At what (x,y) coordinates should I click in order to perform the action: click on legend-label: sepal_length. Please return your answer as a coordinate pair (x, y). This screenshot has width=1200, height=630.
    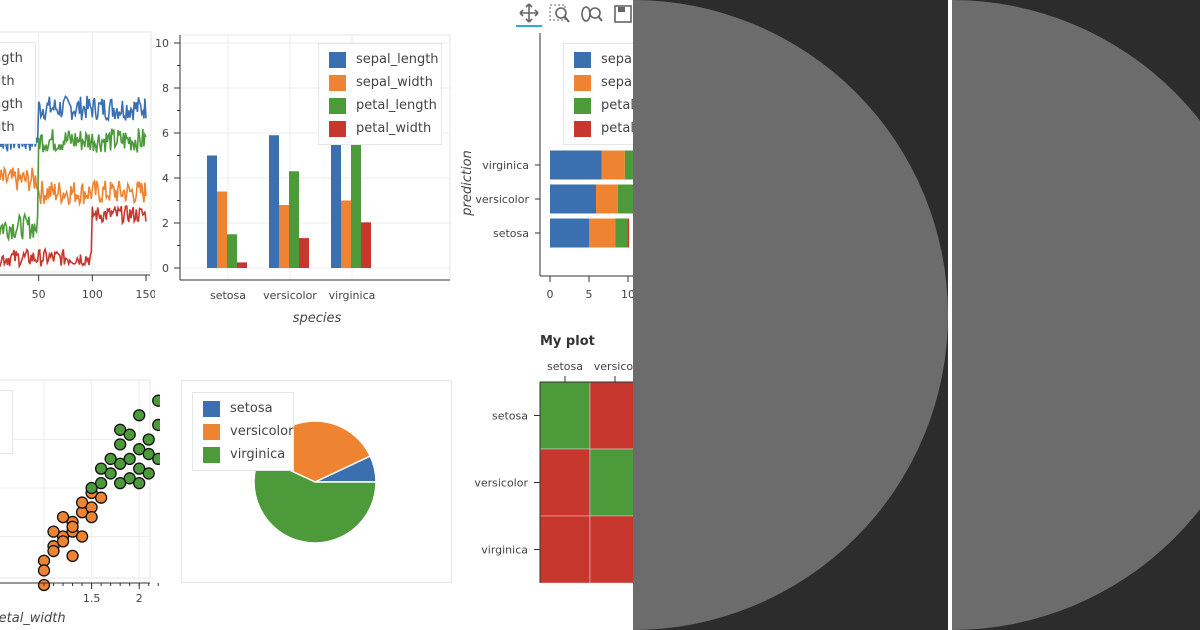
    Looking at the image, I should click on (397, 59).